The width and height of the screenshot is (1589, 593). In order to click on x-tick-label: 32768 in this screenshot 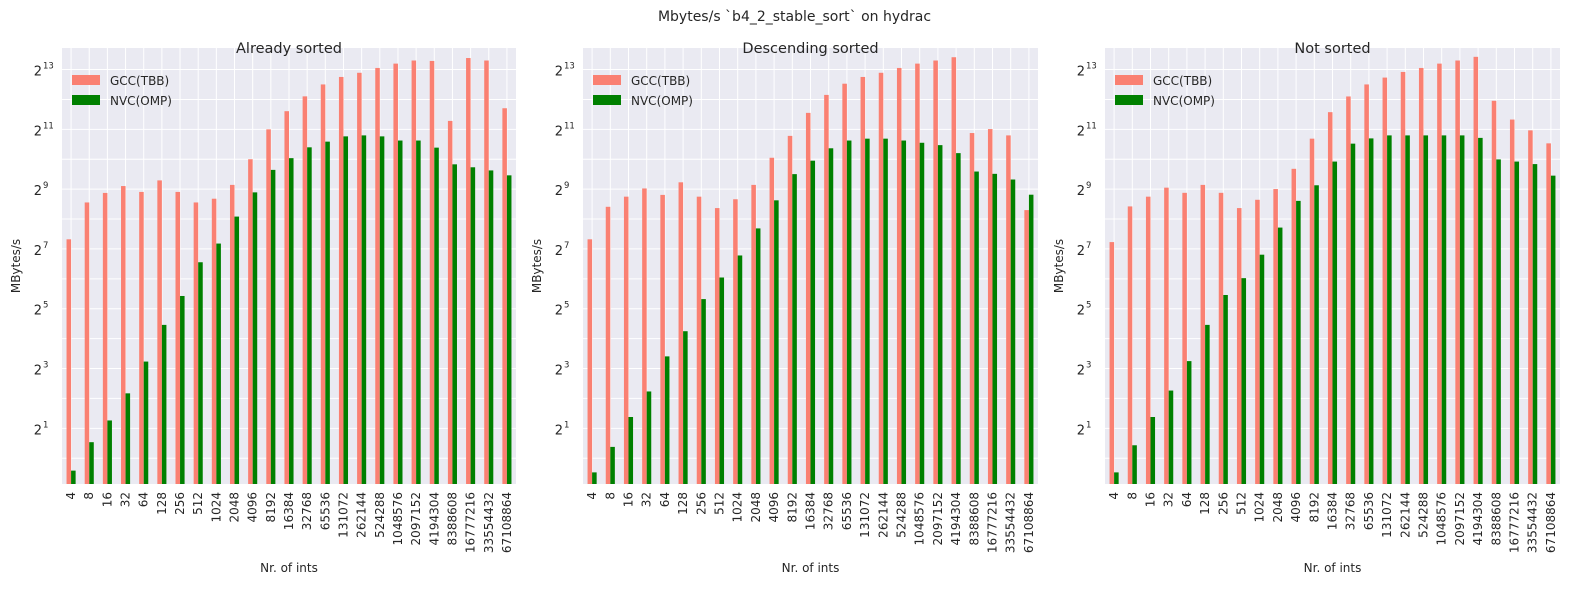, I will do `click(829, 511)`.